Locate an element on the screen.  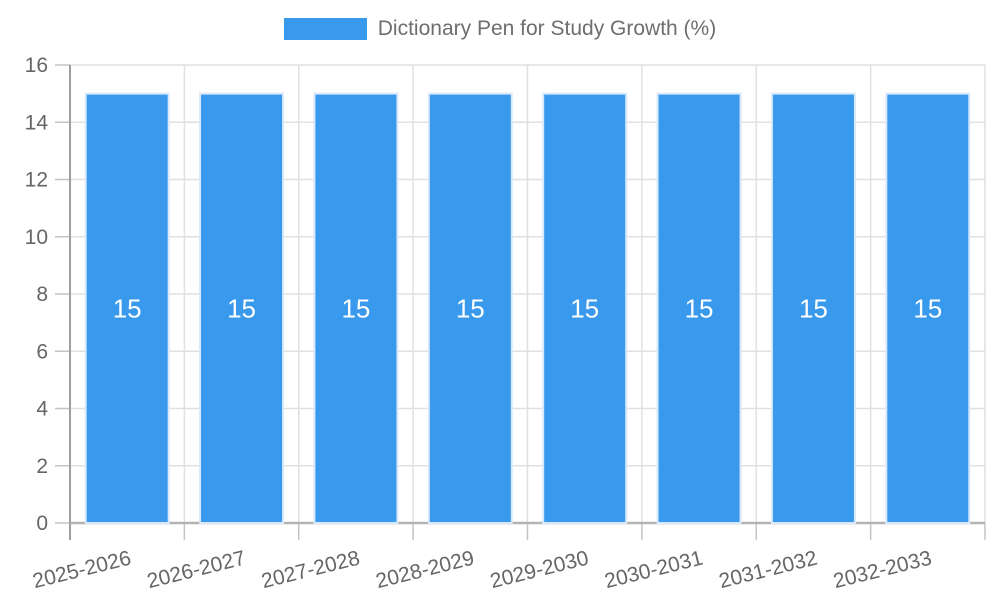
bar-2031-2032 is located at coordinates (813, 308).